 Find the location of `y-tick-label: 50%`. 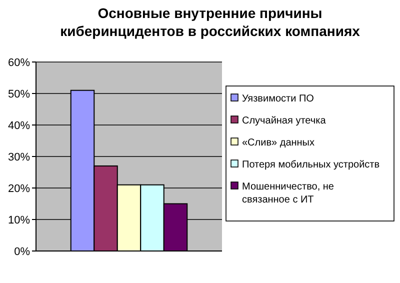

y-tick-label: 50% is located at coordinates (19, 94).